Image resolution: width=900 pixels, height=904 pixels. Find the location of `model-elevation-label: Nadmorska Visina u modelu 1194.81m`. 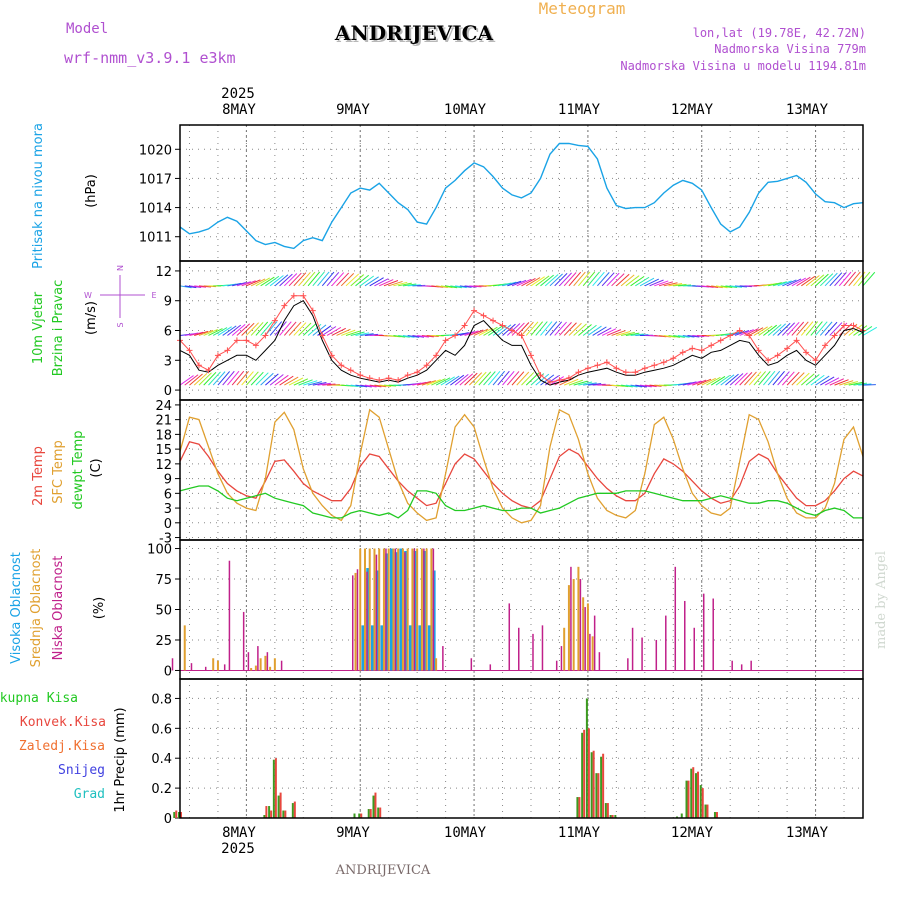

model-elevation-label: Nadmorska Visina u modelu 1194.81m is located at coordinates (743, 66).